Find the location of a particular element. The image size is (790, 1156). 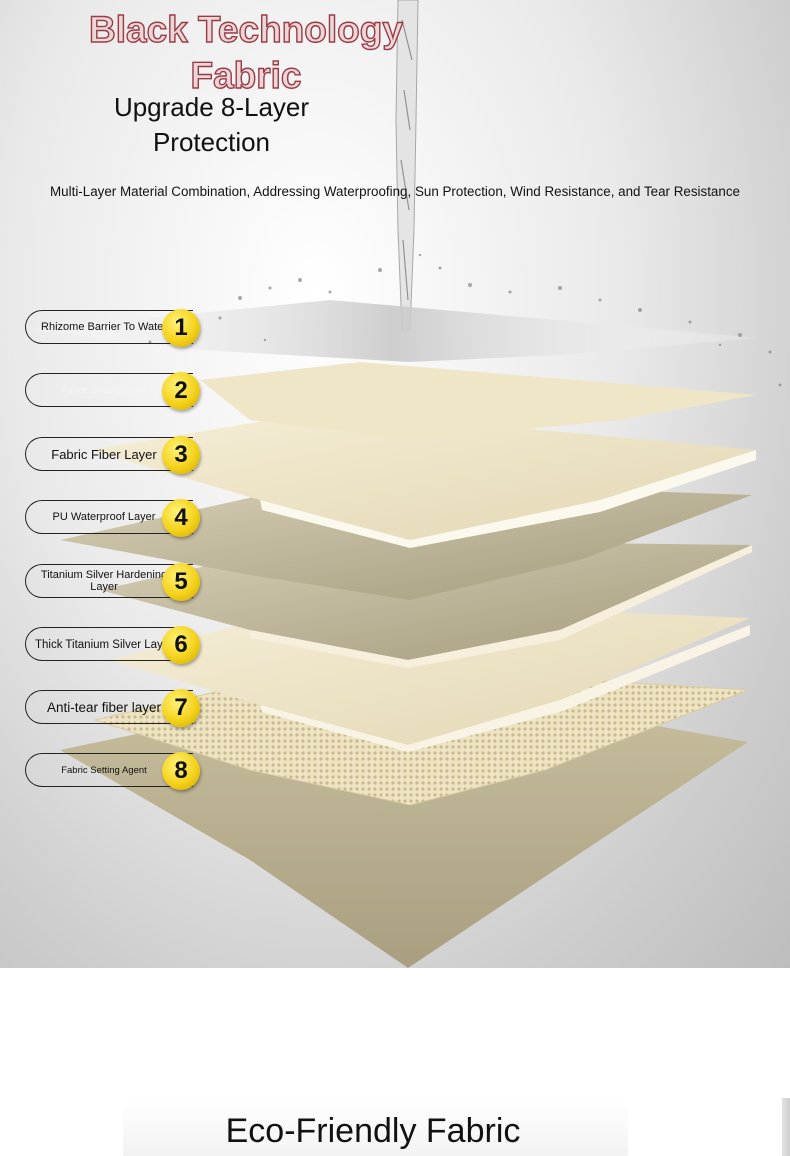

next-image-edge is located at coordinates (786, 1127).